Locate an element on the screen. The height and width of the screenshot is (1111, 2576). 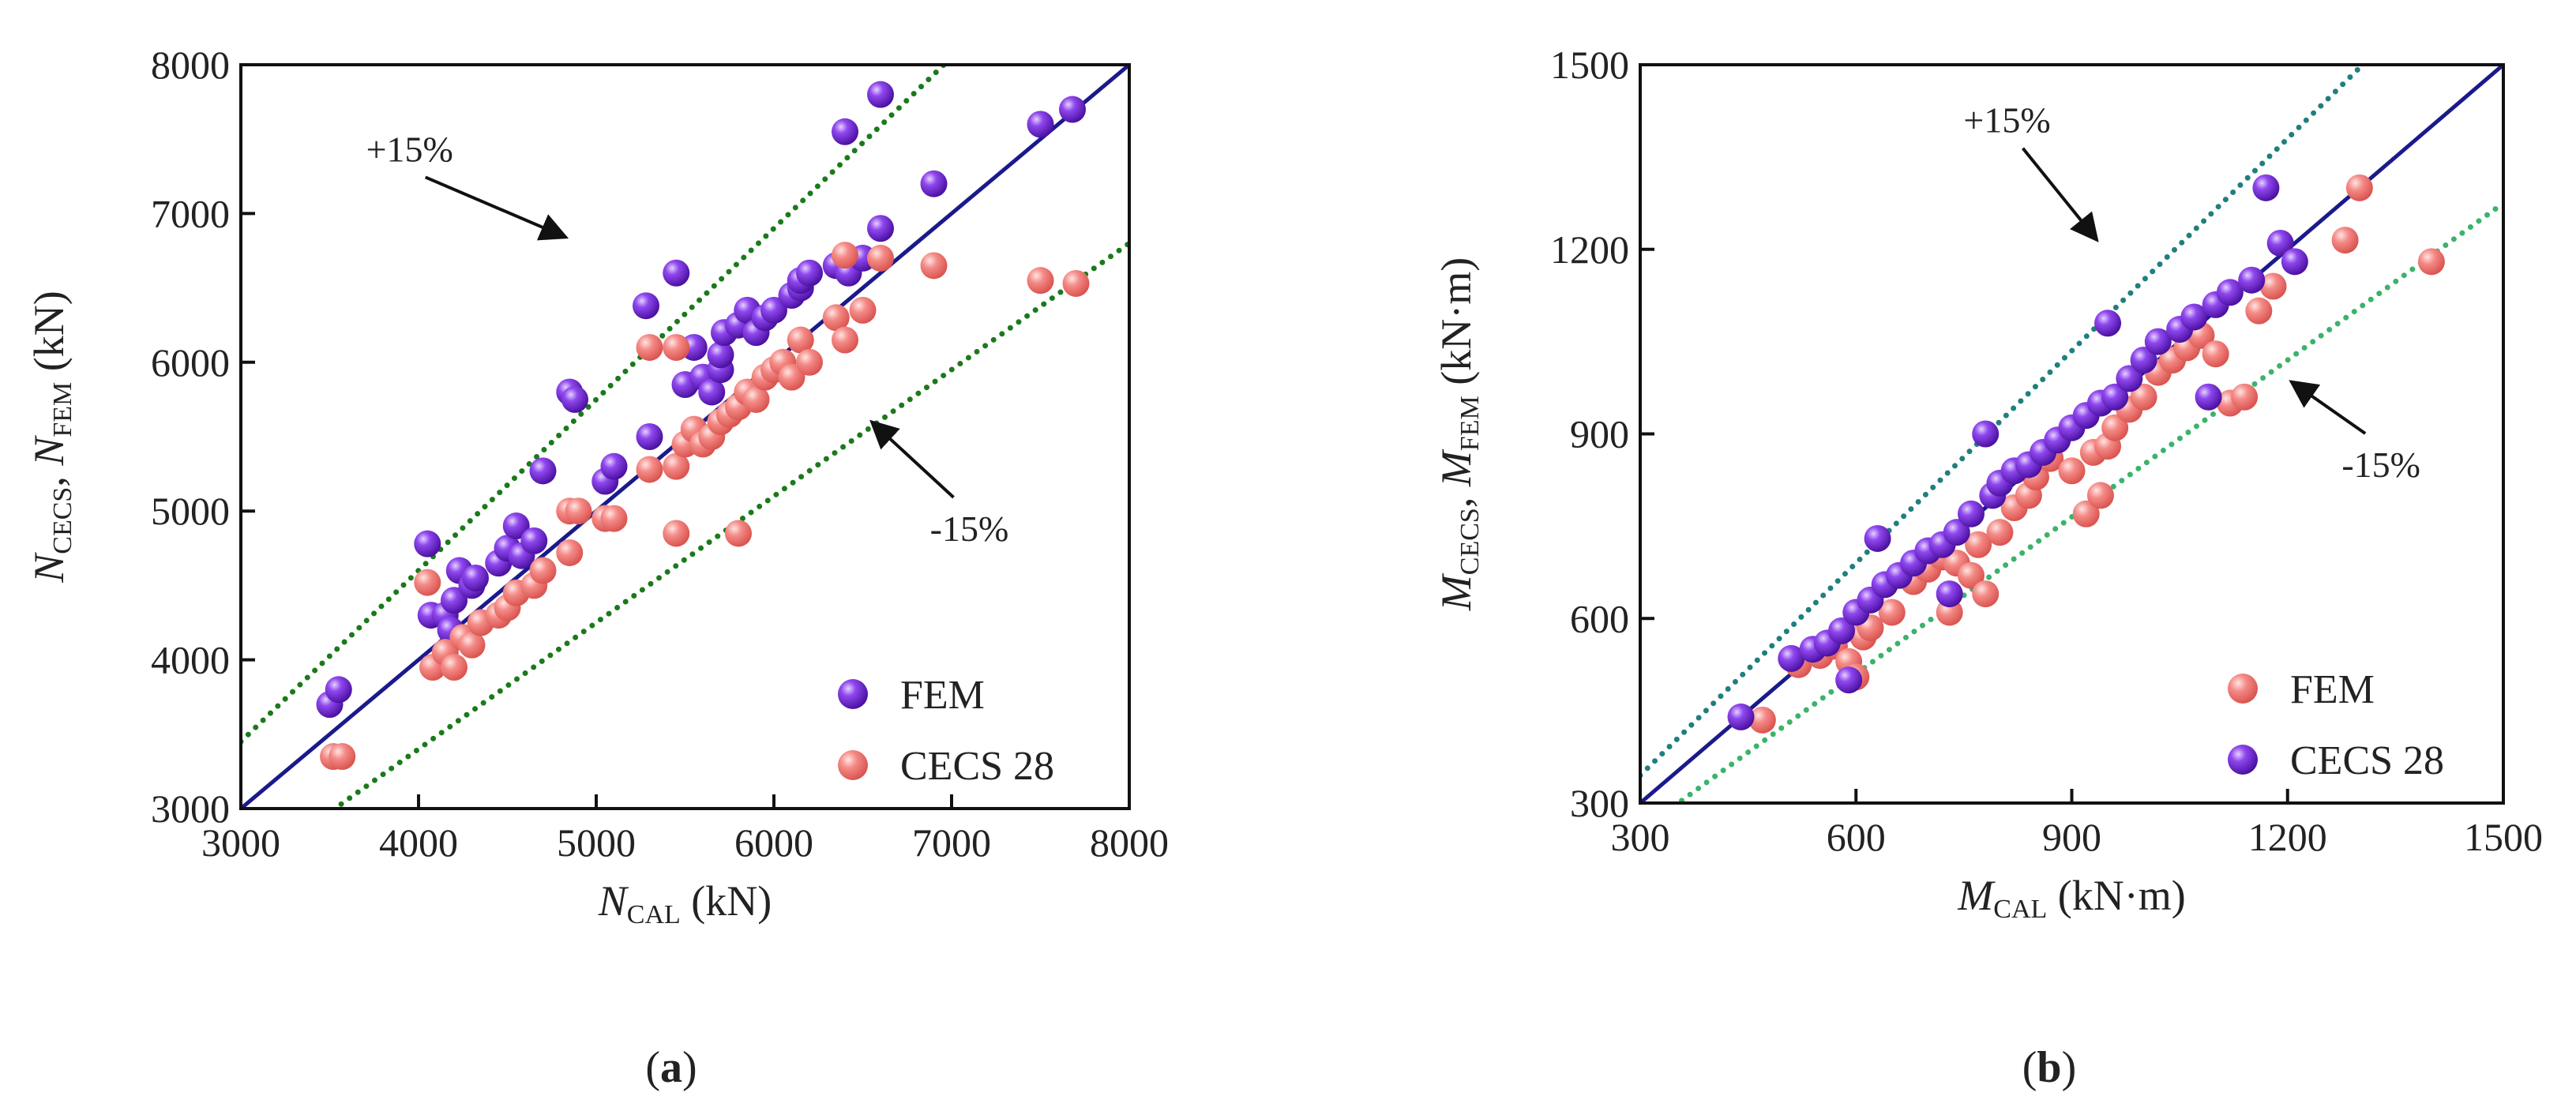
x-tick-label: 4000 is located at coordinates (418, 843).